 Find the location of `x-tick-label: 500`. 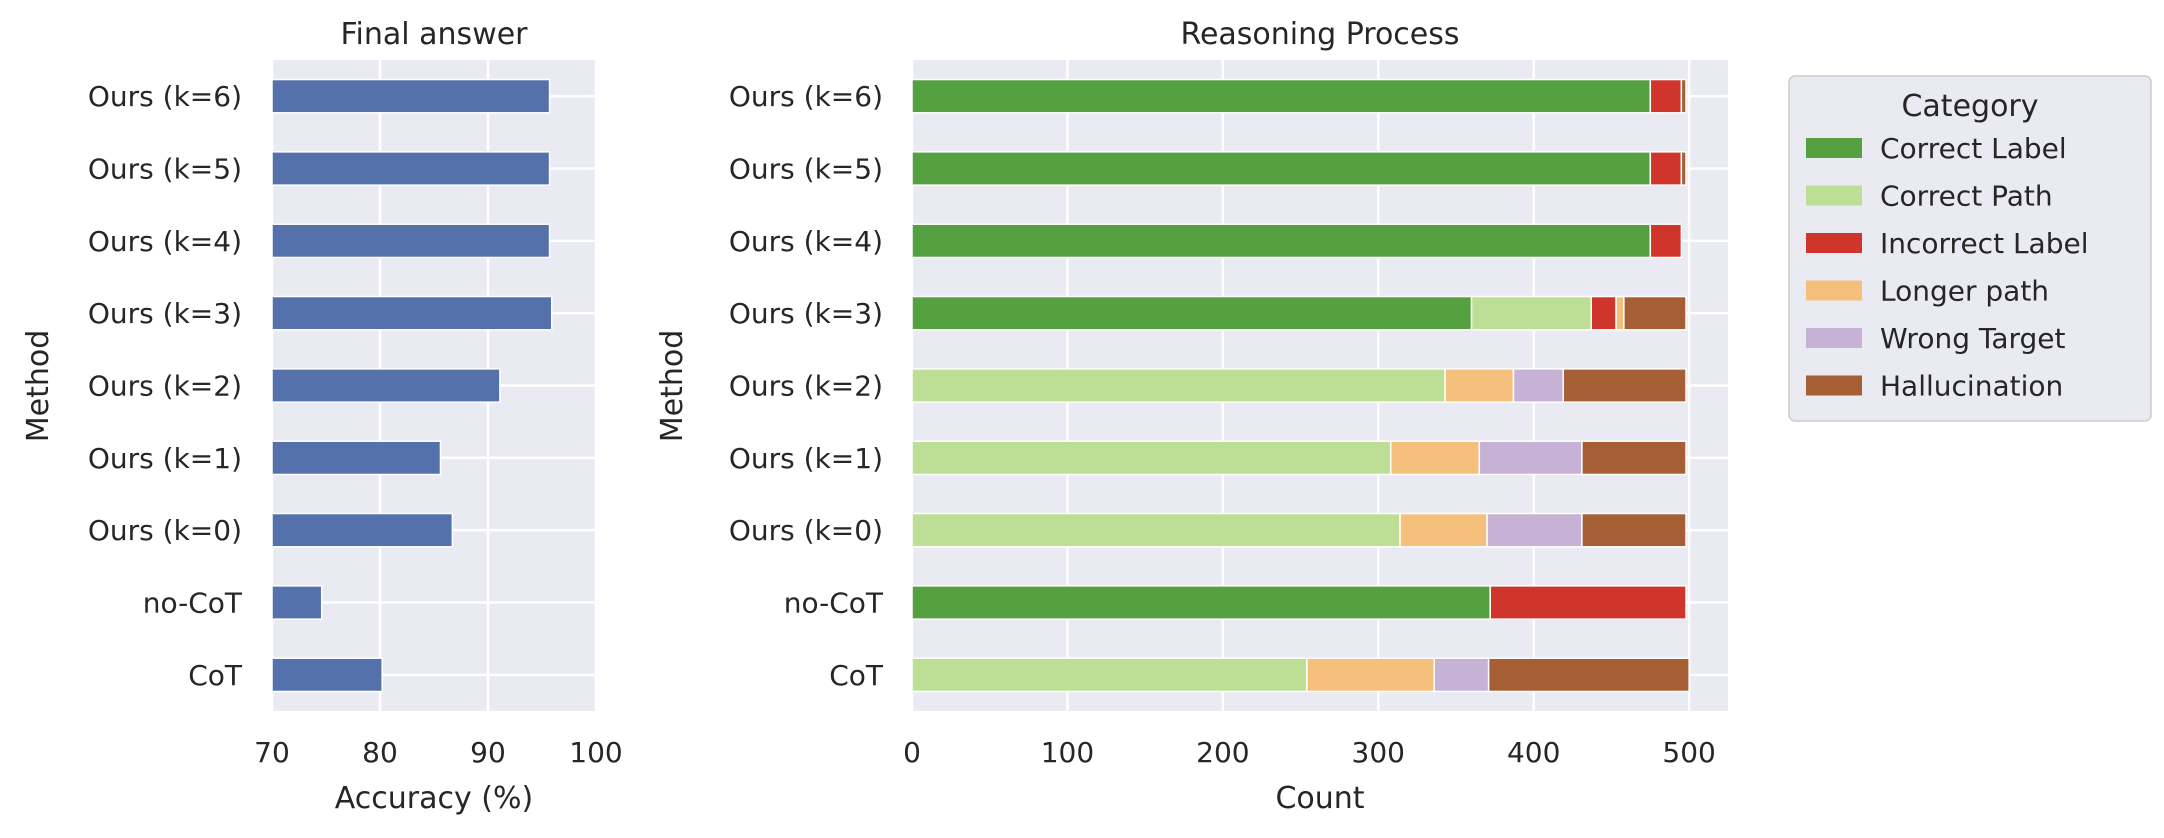

x-tick-label: 500 is located at coordinates (1688, 752).